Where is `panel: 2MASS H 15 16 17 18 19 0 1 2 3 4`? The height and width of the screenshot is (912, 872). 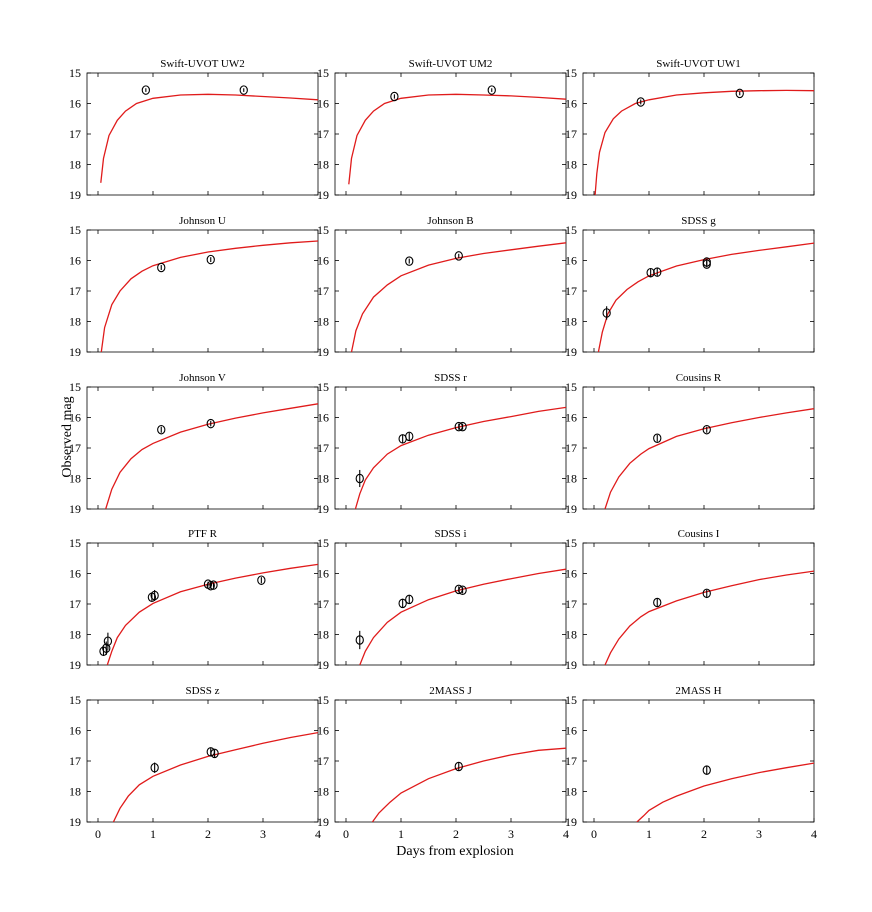 panel: 2MASS H 15 16 17 18 19 0 1 2 3 4 is located at coordinates (691, 763).